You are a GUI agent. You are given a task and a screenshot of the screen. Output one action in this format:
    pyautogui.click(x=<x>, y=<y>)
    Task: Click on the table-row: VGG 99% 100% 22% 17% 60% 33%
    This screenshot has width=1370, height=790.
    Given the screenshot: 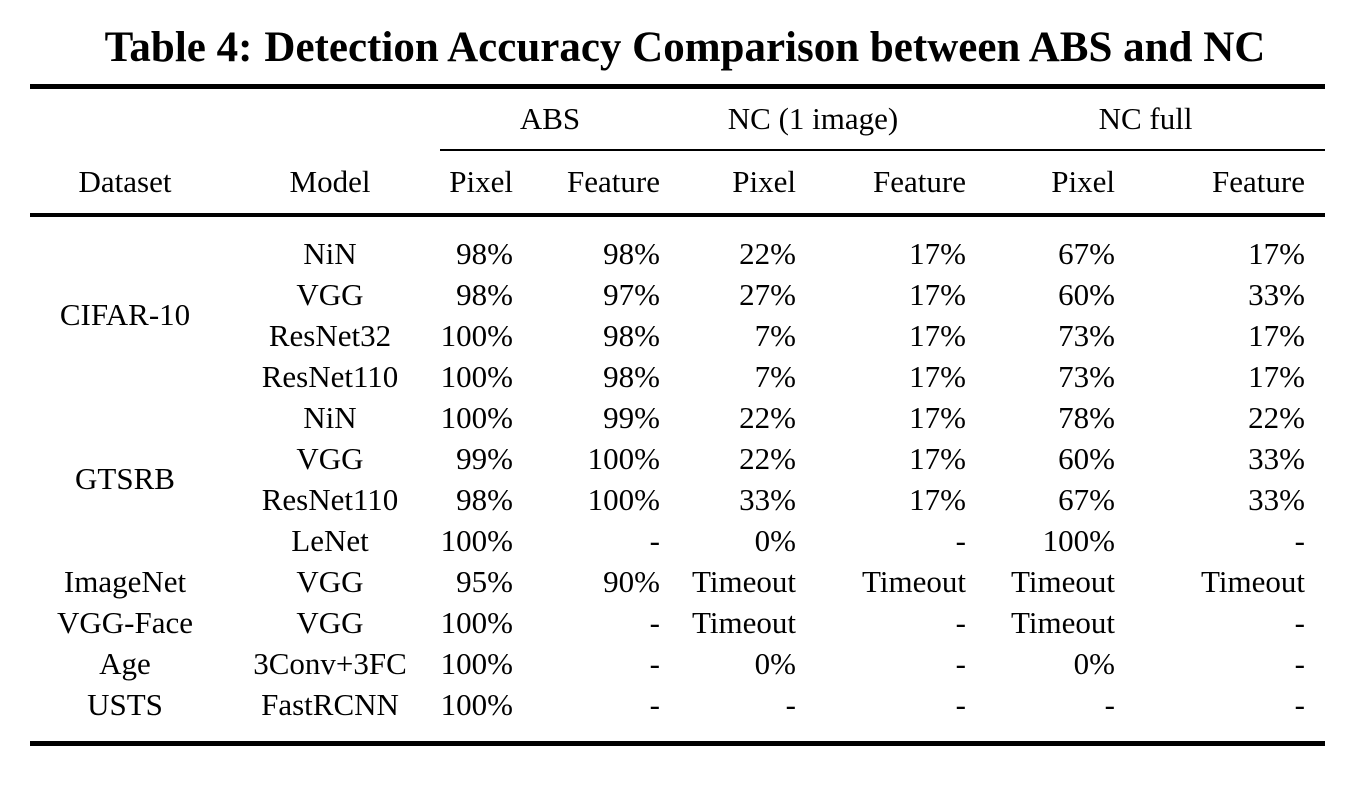 What is the action you would take?
    pyautogui.click(x=677, y=458)
    